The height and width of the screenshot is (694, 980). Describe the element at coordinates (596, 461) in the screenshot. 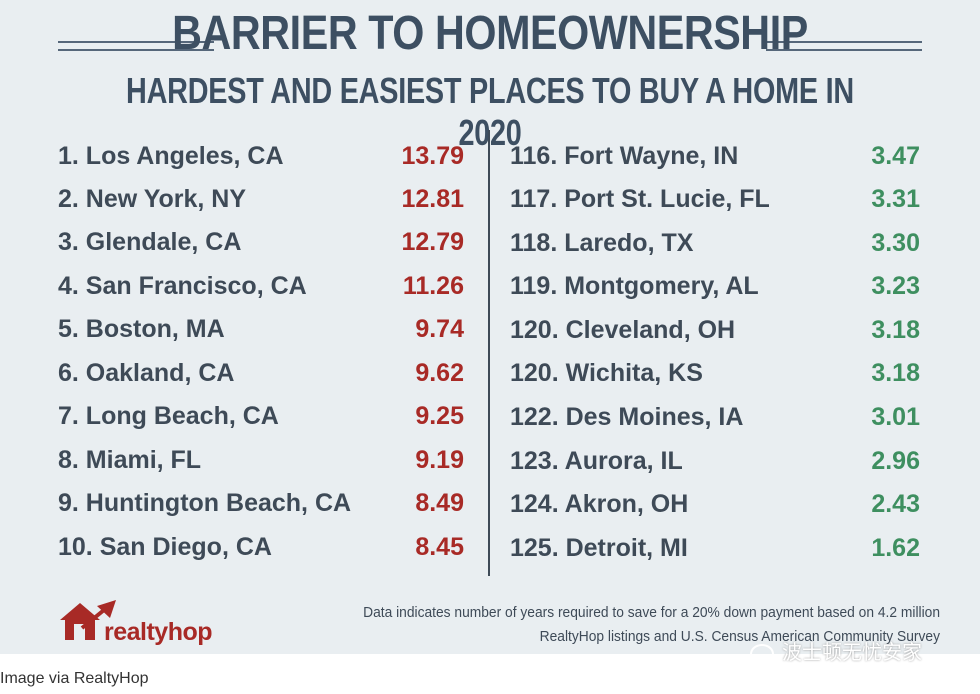

I see `easiest-row-label: 123. Aurora, IL` at that location.